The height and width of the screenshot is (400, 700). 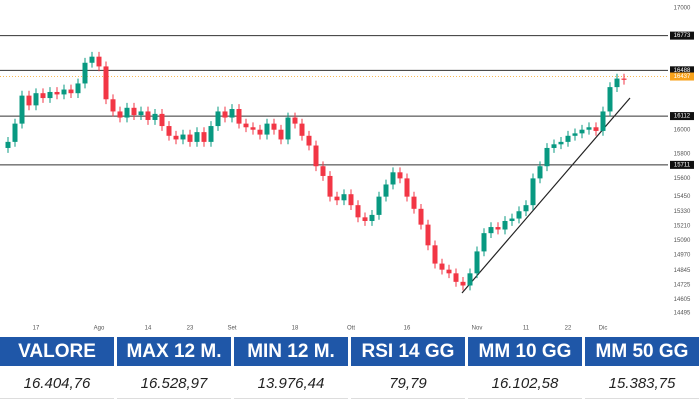 What do you see at coordinates (682, 212) in the screenshot?
I see `y-tick-label: 15330` at bounding box center [682, 212].